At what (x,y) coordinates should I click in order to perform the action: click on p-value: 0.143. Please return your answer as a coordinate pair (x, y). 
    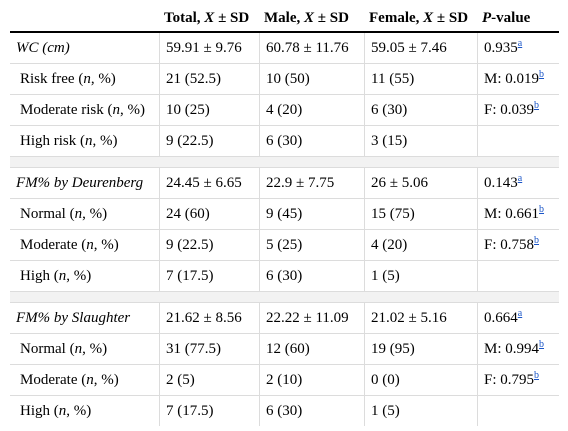
    Looking at the image, I should click on (501, 182).